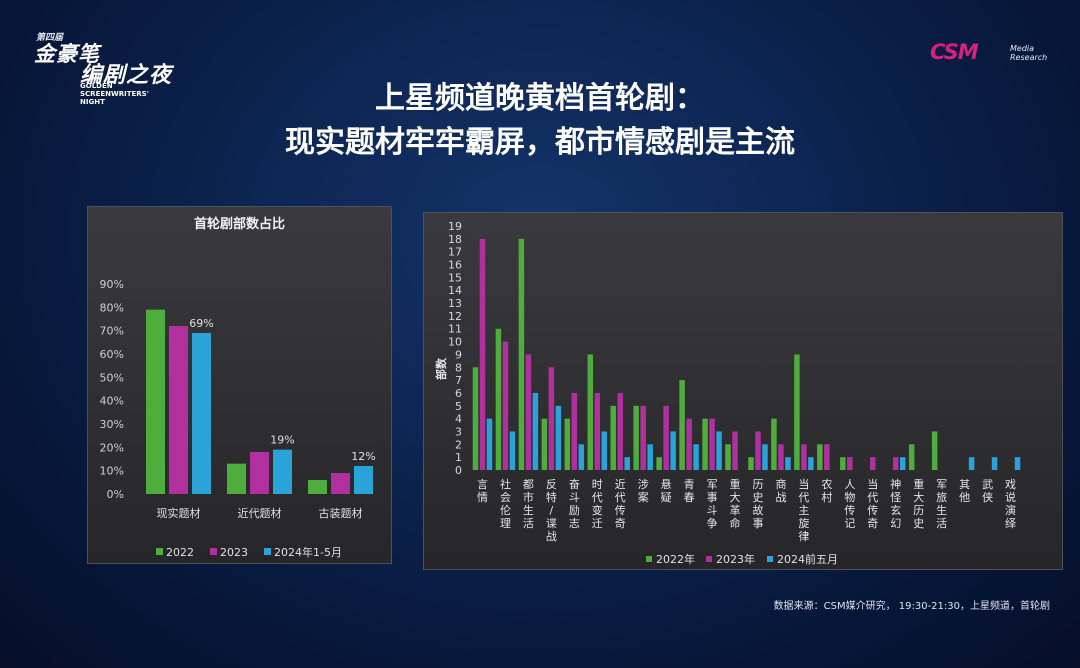  What do you see at coordinates (455, 342) in the screenshot?
I see `genre-y-tick-label: 10` at bounding box center [455, 342].